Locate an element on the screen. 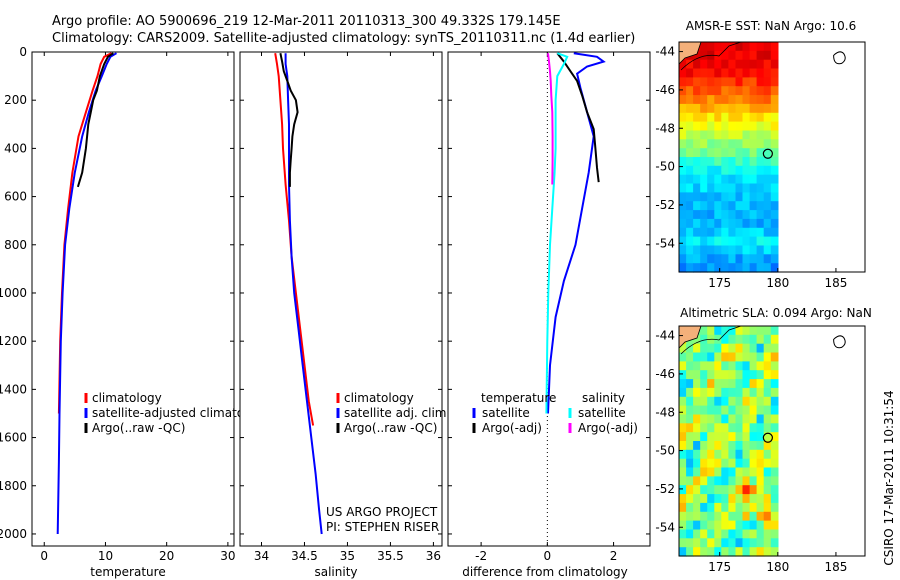  sst-map-title: AMSR-E SST: NaN Argo: 10.6 is located at coordinates (771, 26).